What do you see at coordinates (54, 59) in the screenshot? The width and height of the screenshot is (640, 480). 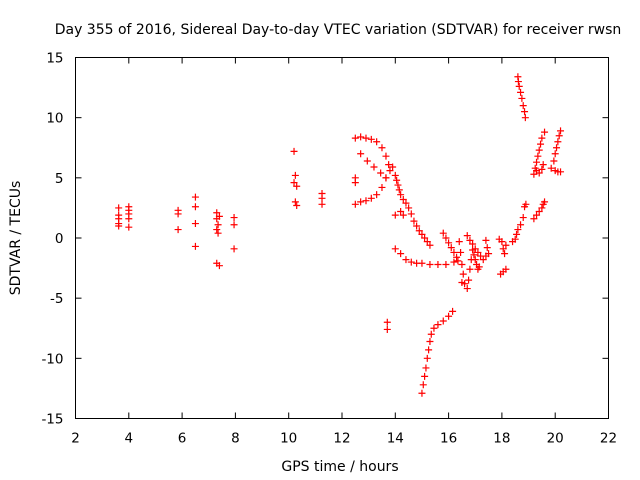 I see `y-tick-label: 15` at bounding box center [54, 59].